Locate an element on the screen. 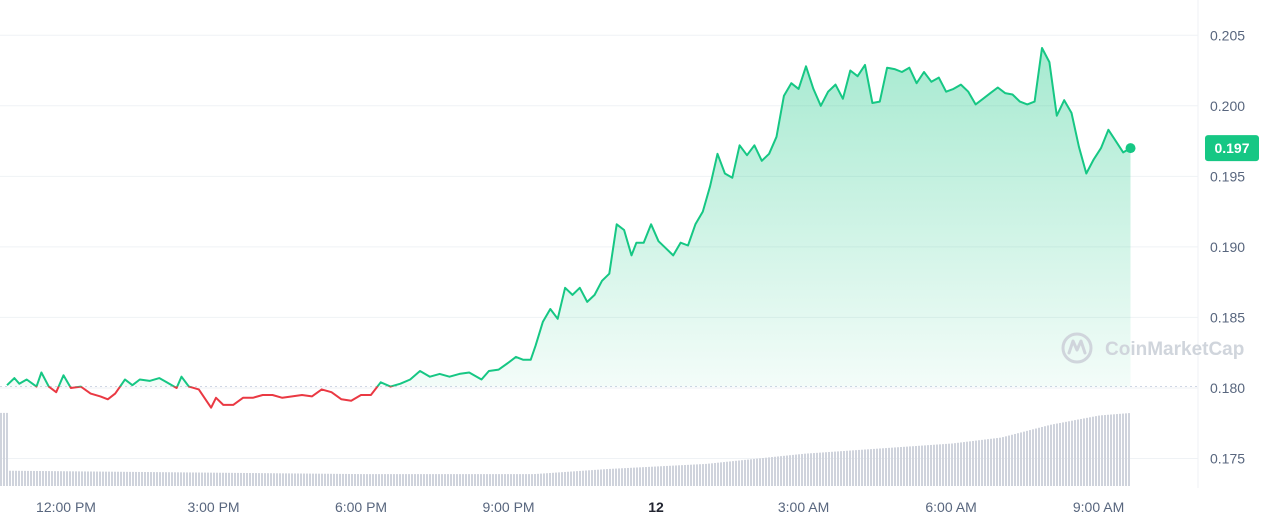 This screenshot has width=1265, height=522. y-tick-label: 0.185 is located at coordinates (1227, 317).